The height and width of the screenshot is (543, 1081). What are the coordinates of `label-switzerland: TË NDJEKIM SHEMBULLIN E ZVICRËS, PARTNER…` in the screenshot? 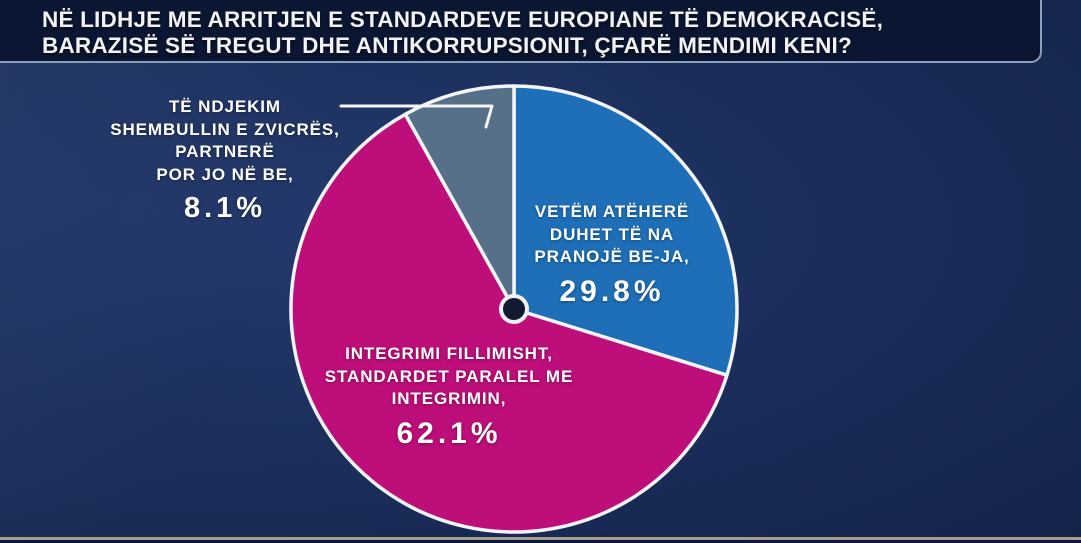 It's located at (225, 160).